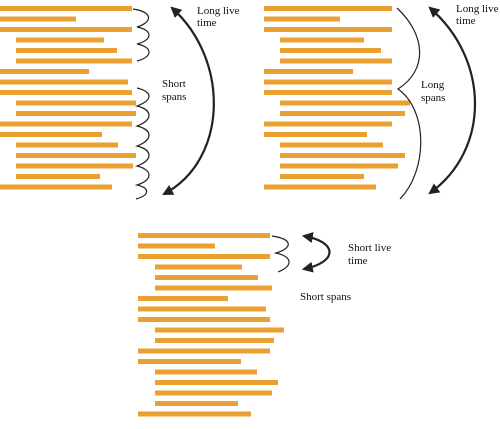 The height and width of the screenshot is (429, 500). What do you see at coordinates (434, 91) in the screenshot?
I see `span-label: Long spans` at bounding box center [434, 91].